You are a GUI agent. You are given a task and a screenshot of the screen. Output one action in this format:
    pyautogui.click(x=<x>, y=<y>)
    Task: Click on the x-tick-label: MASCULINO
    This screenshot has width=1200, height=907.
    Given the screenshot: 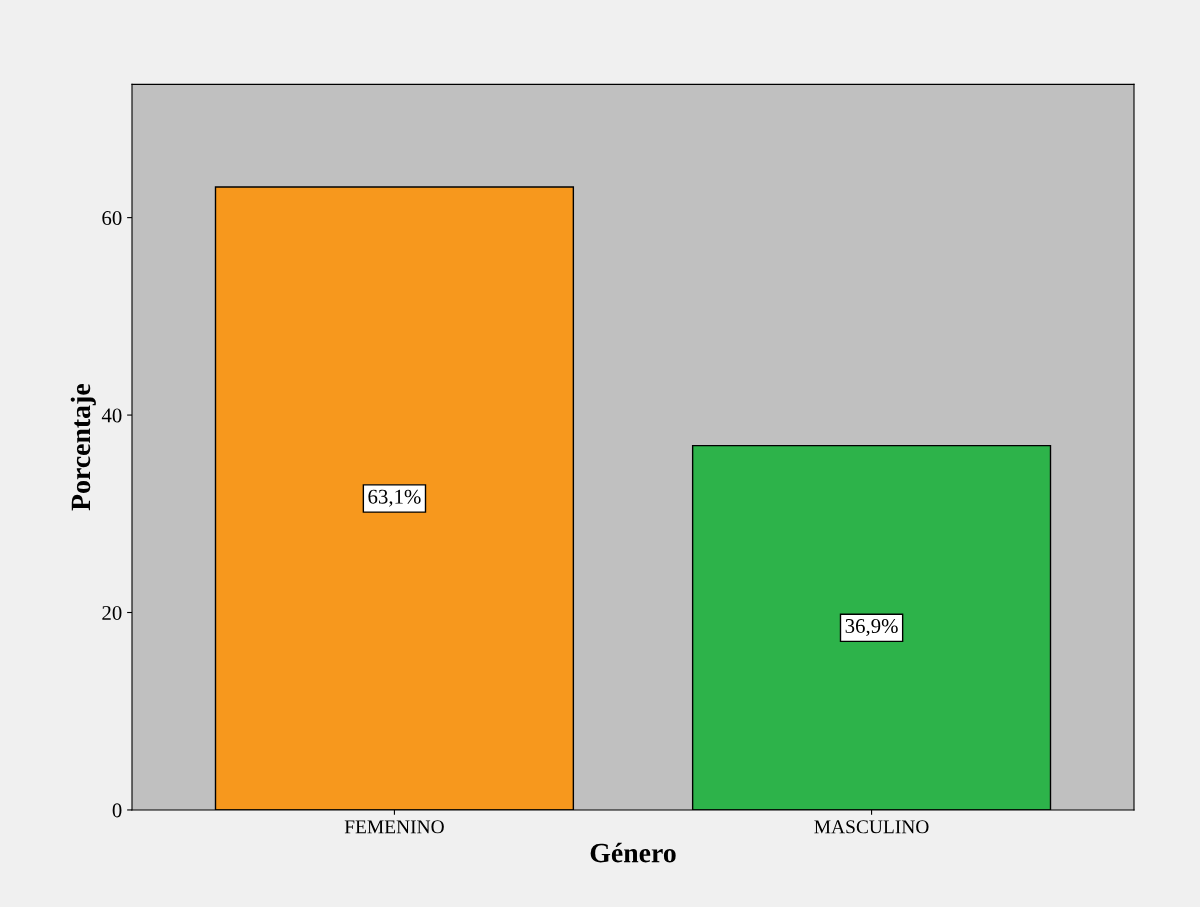 What is the action you would take?
    pyautogui.click(x=871, y=827)
    